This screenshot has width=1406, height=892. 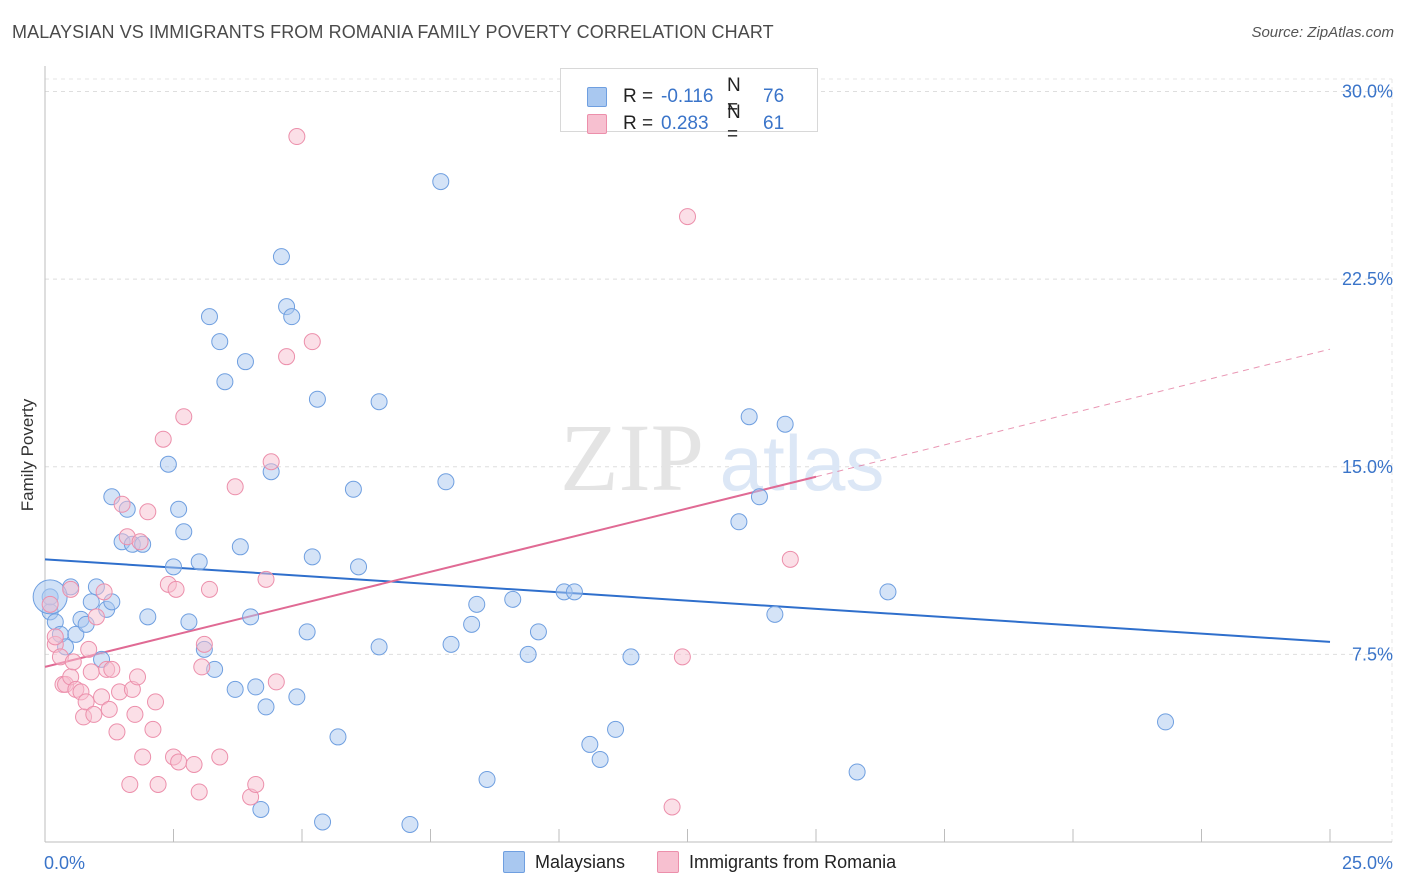 I want to click on legend-r-label: R =, so click(x=638, y=123).